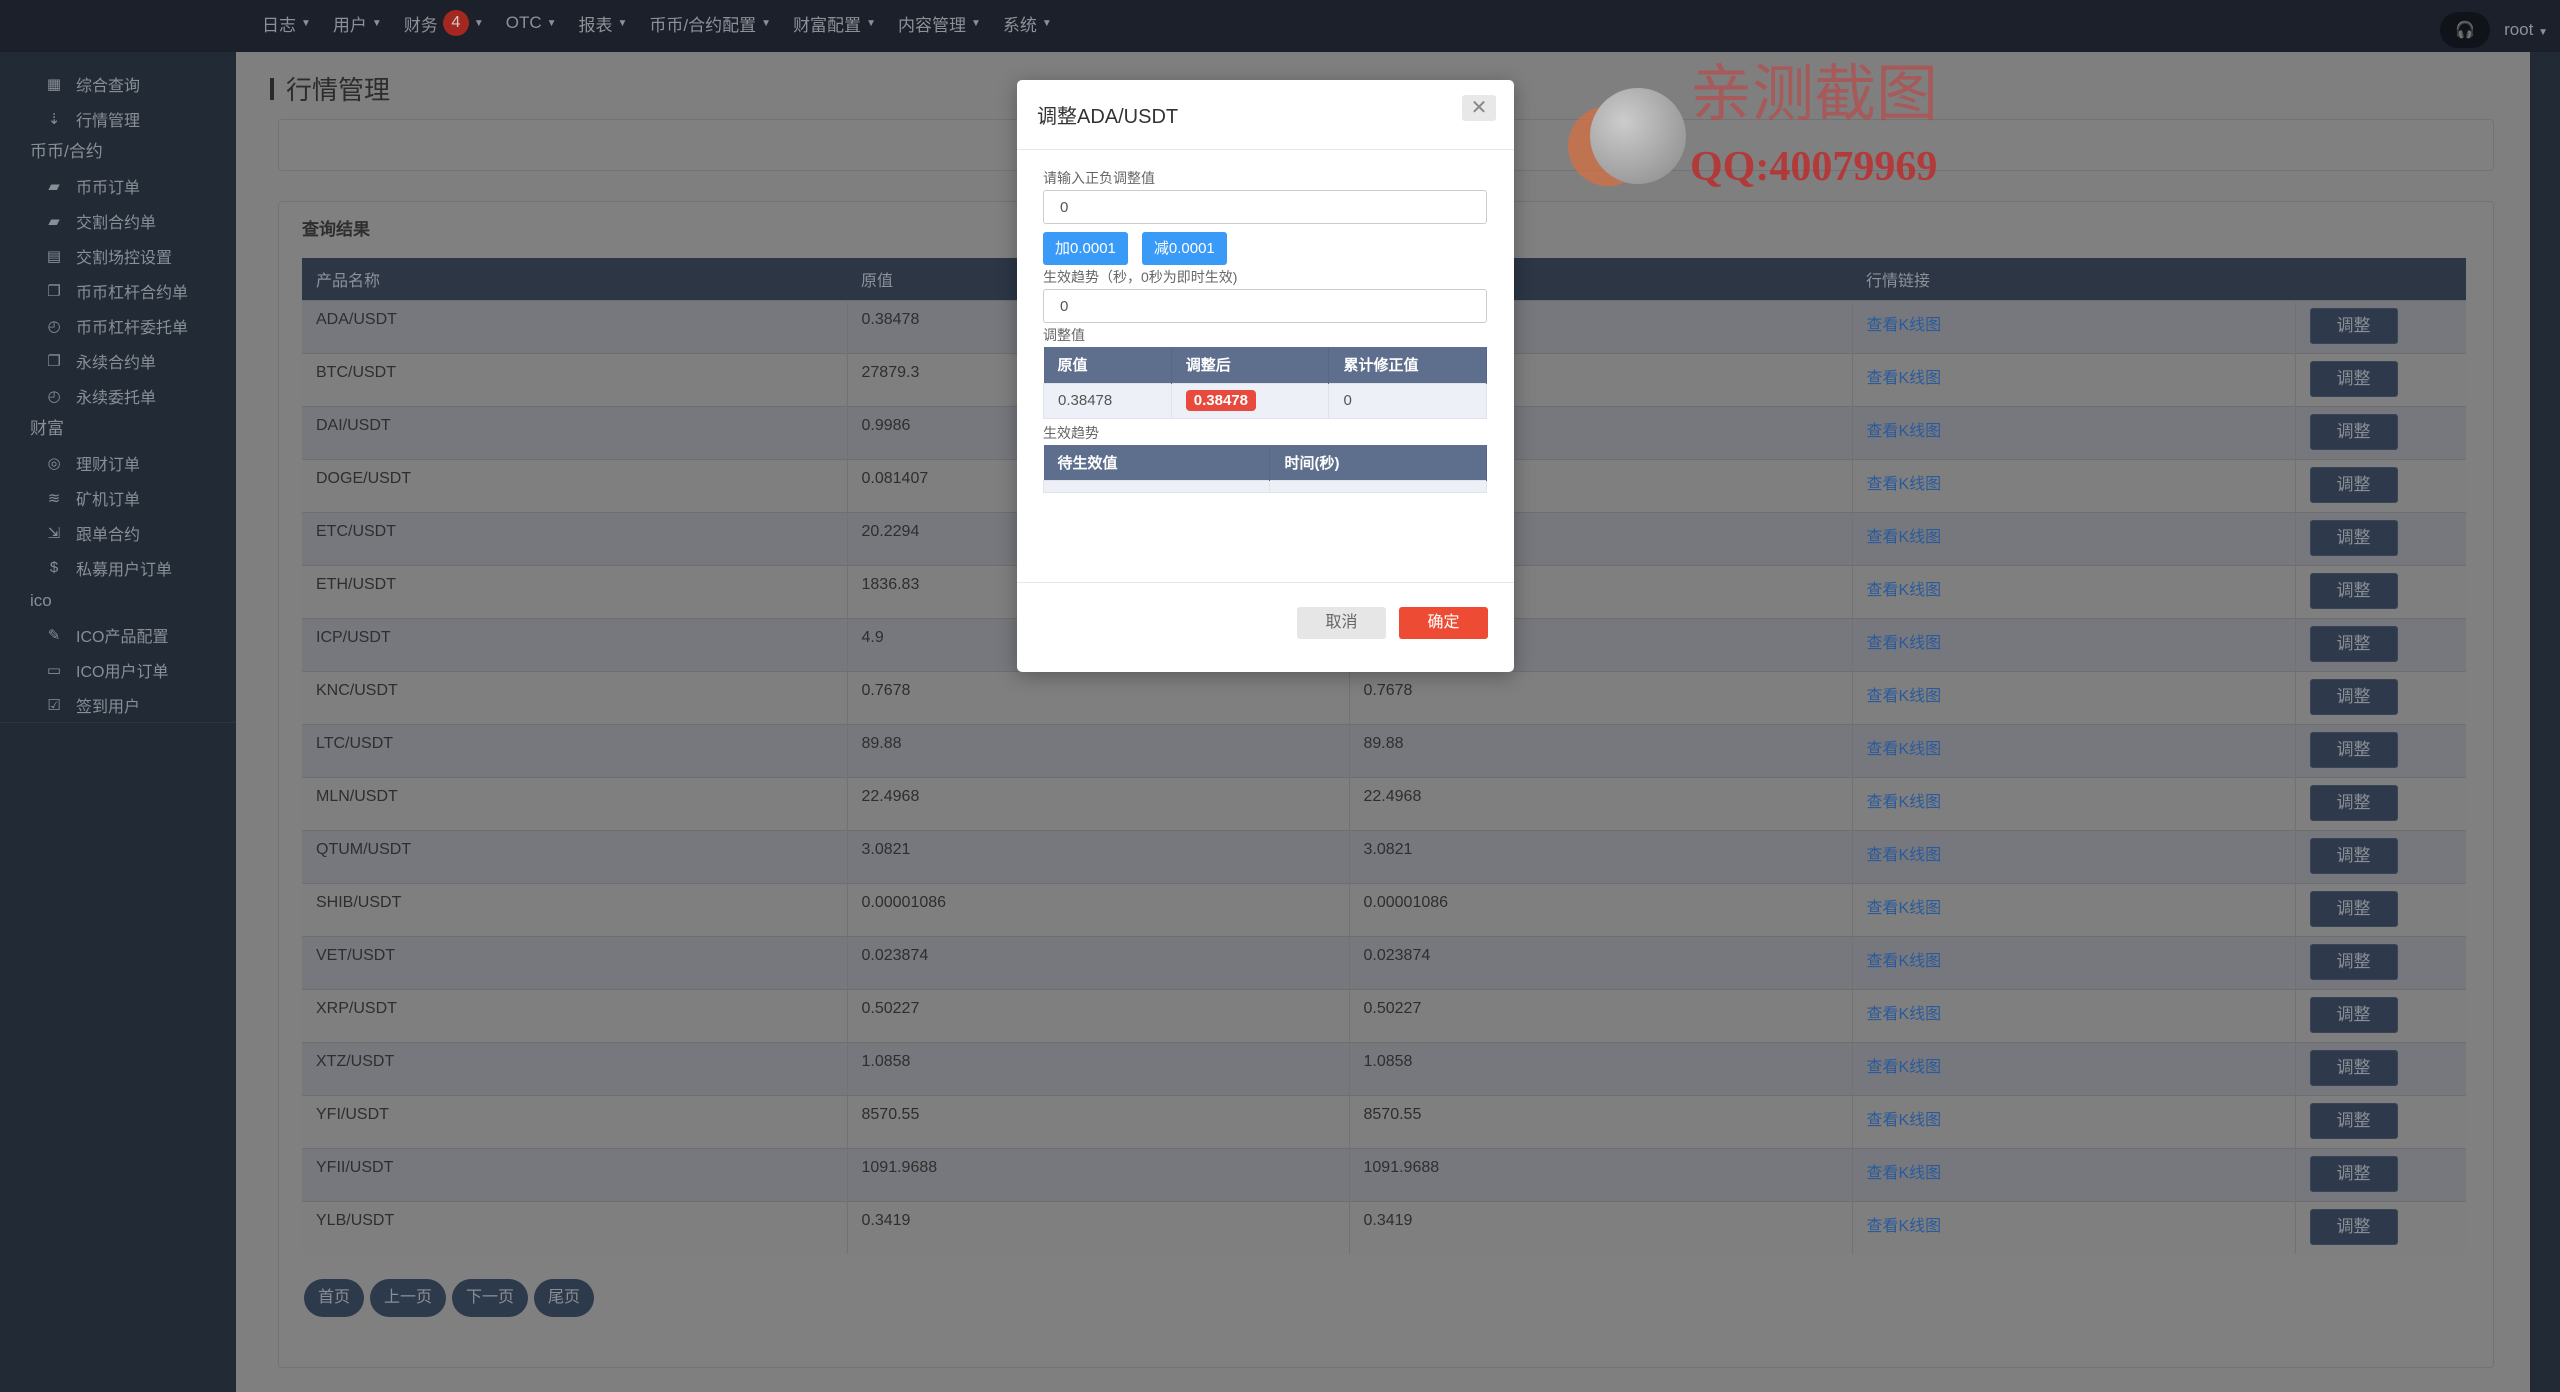 This screenshot has width=2560, height=1392. I want to click on sidebar-item: ◎ 理财订单, so click(118, 462).